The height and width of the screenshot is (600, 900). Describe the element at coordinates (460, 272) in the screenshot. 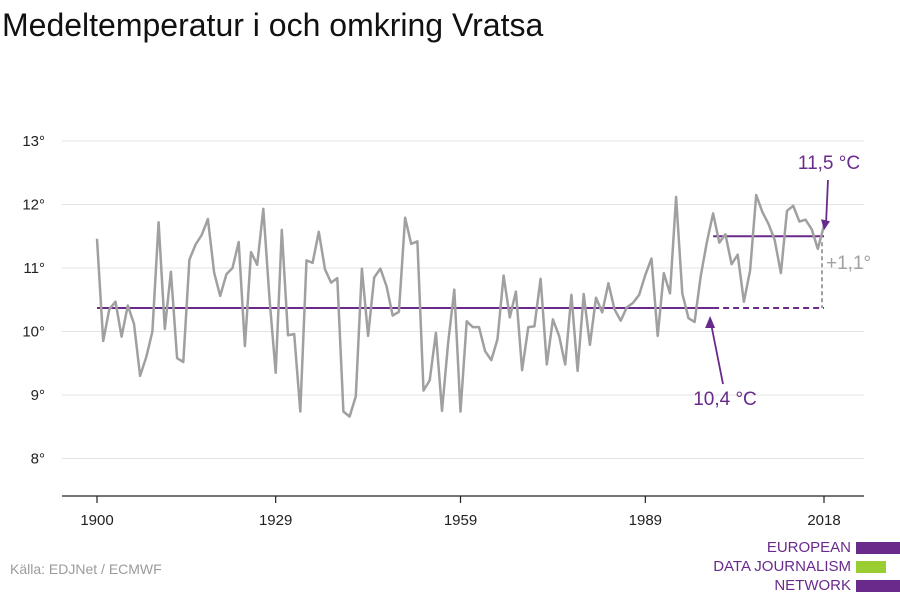

I see `reference-lines` at that location.